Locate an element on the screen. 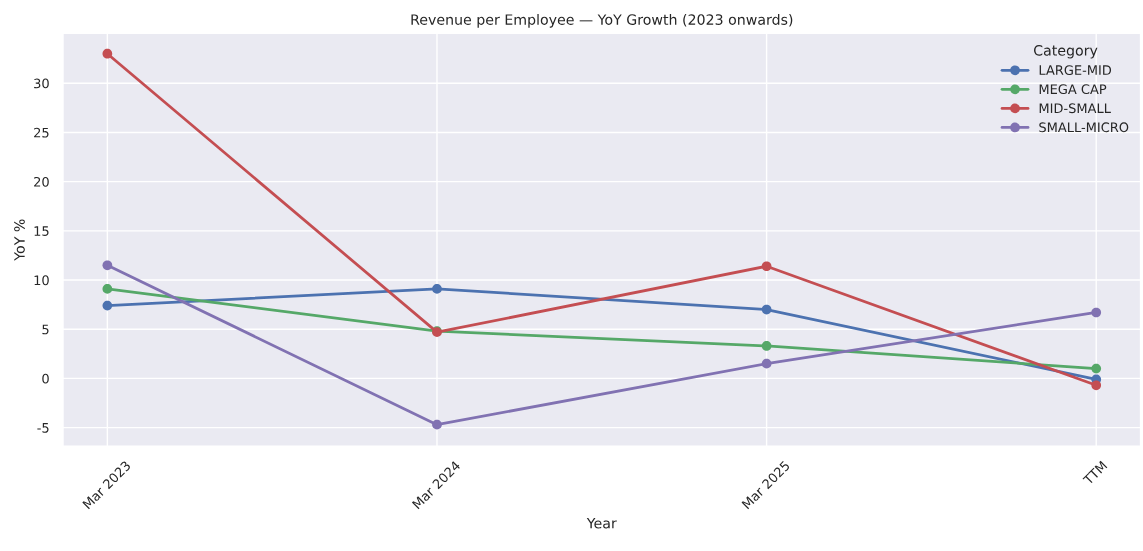  y-tick-label: 25 is located at coordinates (41, 132).